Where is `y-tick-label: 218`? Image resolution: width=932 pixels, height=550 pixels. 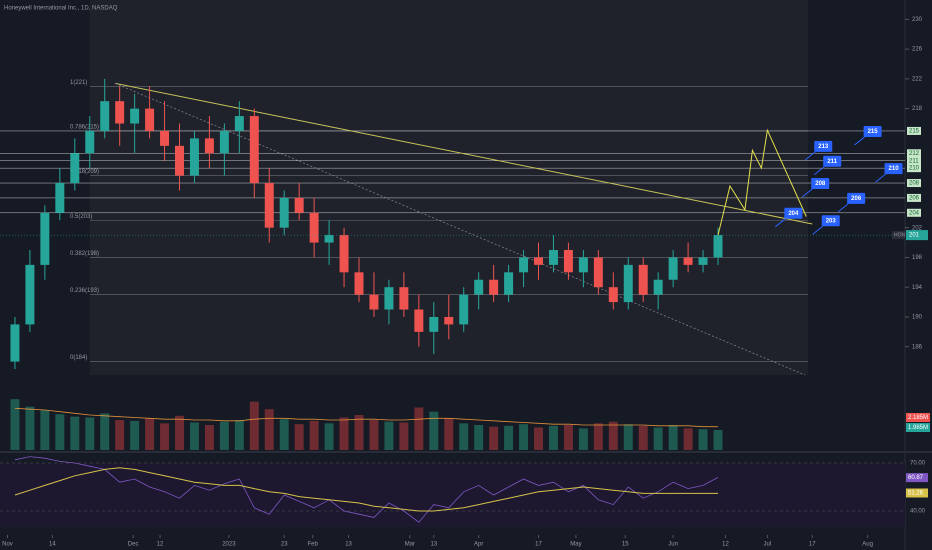 y-tick-label: 218 is located at coordinates (917, 109).